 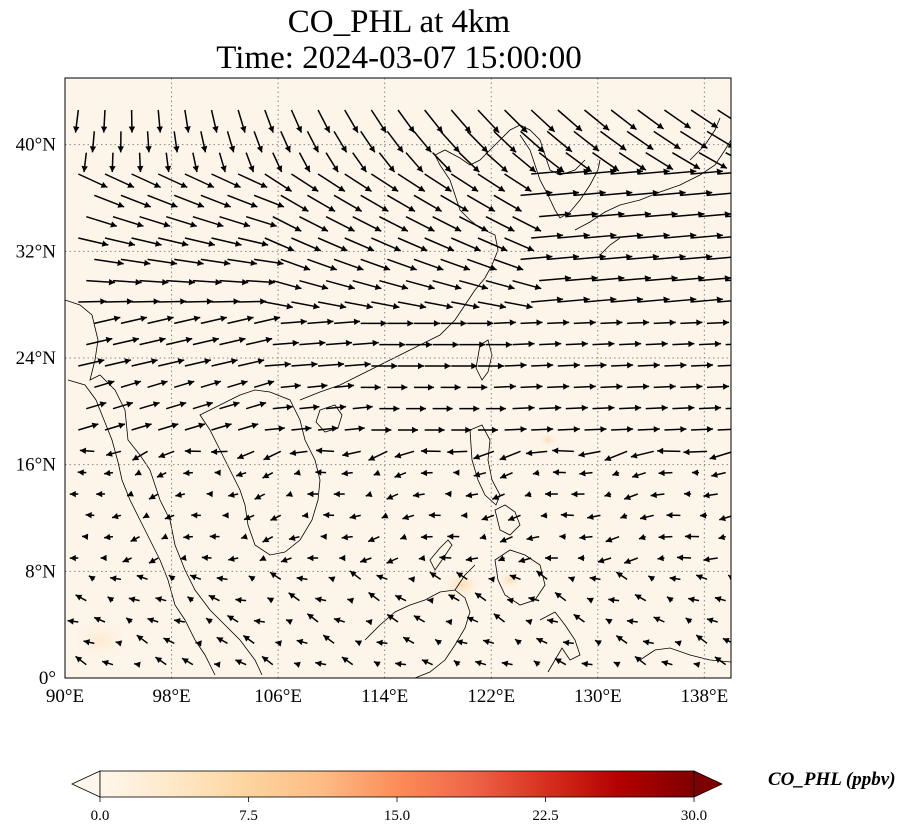 I want to click on map-title: CO_PHL at 4km Time: 2024-03-07 15:00:00, so click(x=399, y=40).